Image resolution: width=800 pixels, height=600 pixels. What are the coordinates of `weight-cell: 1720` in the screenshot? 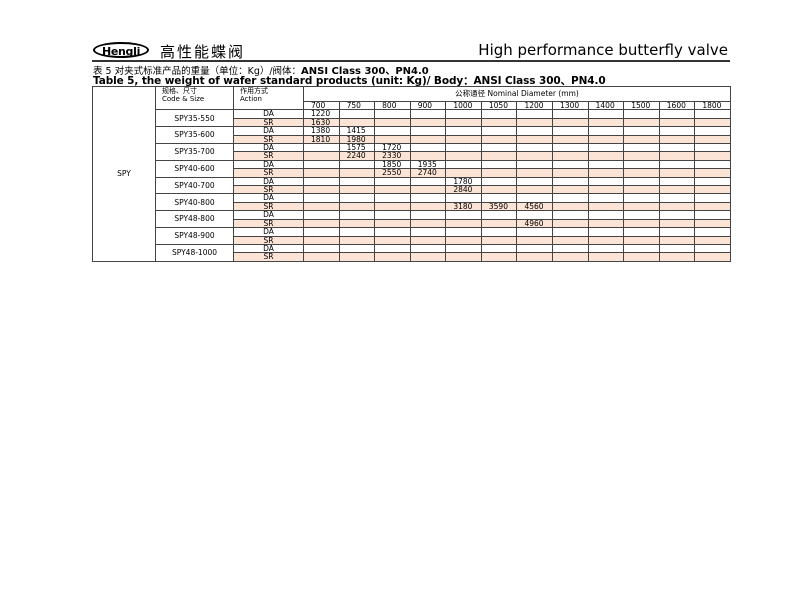 It's located at (392, 148).